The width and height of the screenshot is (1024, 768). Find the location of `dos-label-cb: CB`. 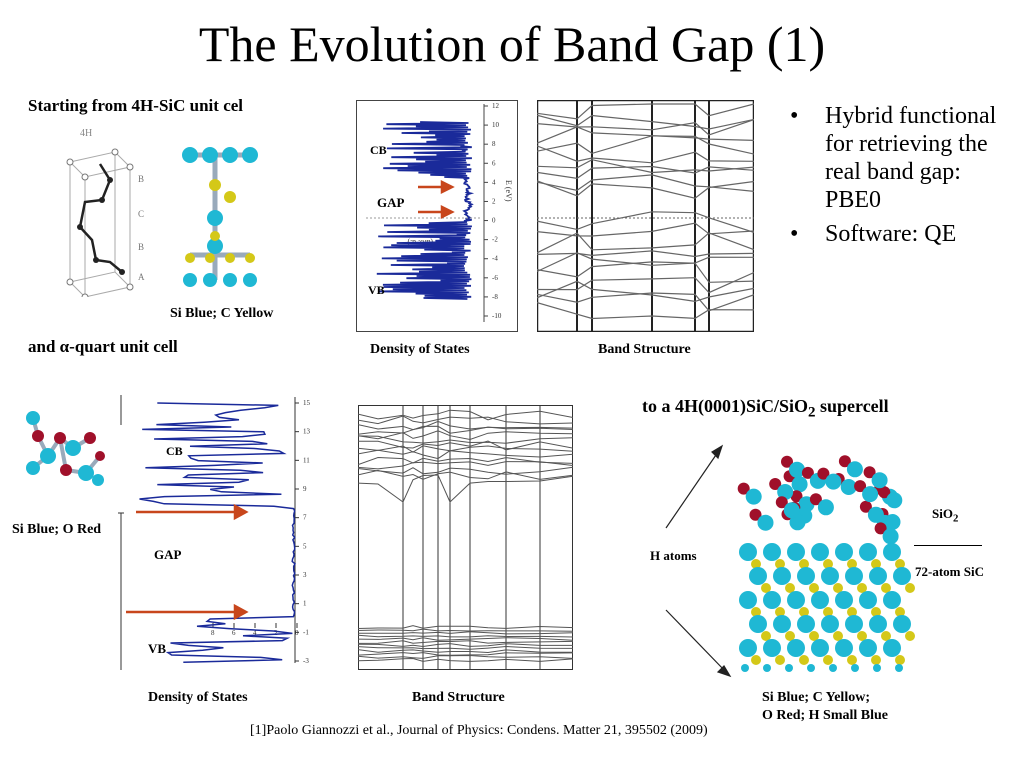

dos-label-cb: CB is located at coordinates (378, 150).